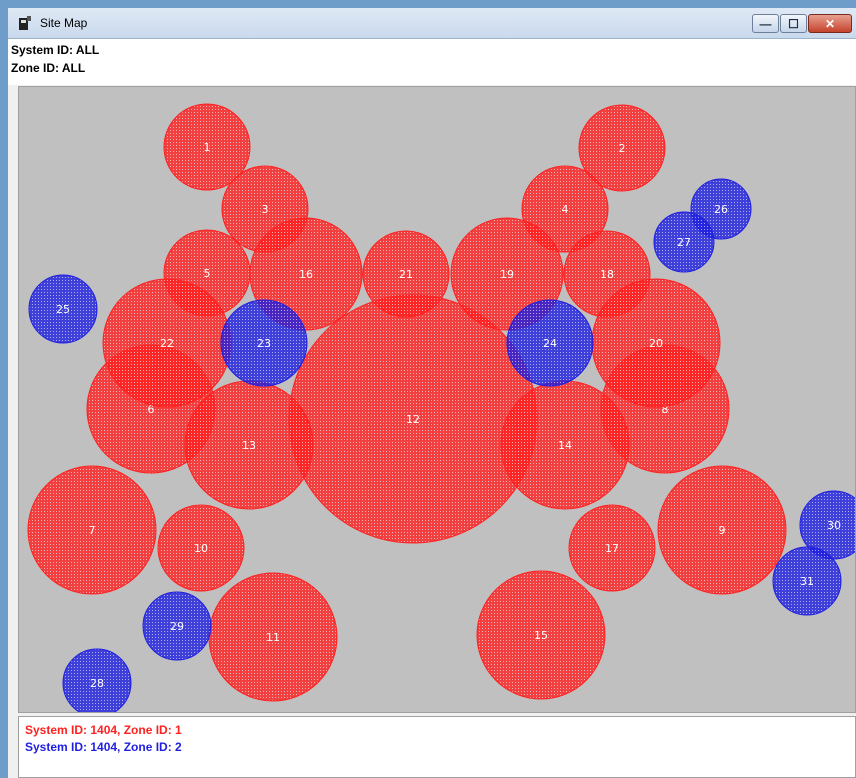 The width and height of the screenshot is (856, 778). I want to click on zone-circle-12: 12, so click(413, 419).